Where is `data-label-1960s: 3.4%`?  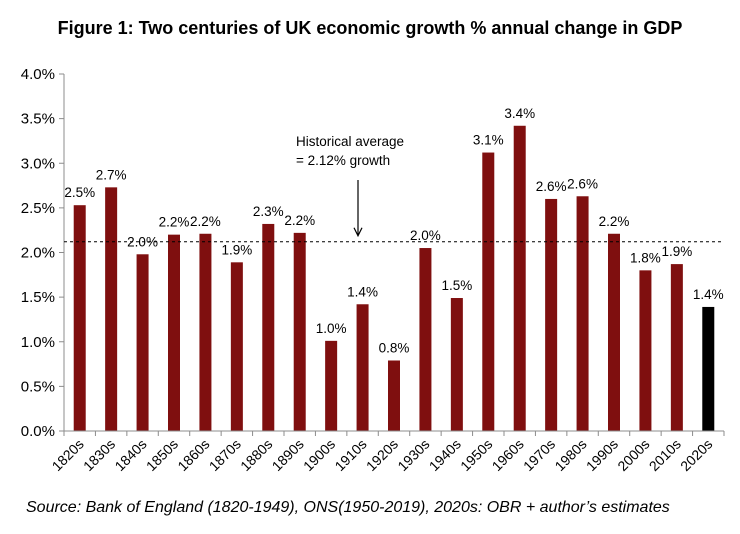
data-label-1960s: 3.4% is located at coordinates (519, 113).